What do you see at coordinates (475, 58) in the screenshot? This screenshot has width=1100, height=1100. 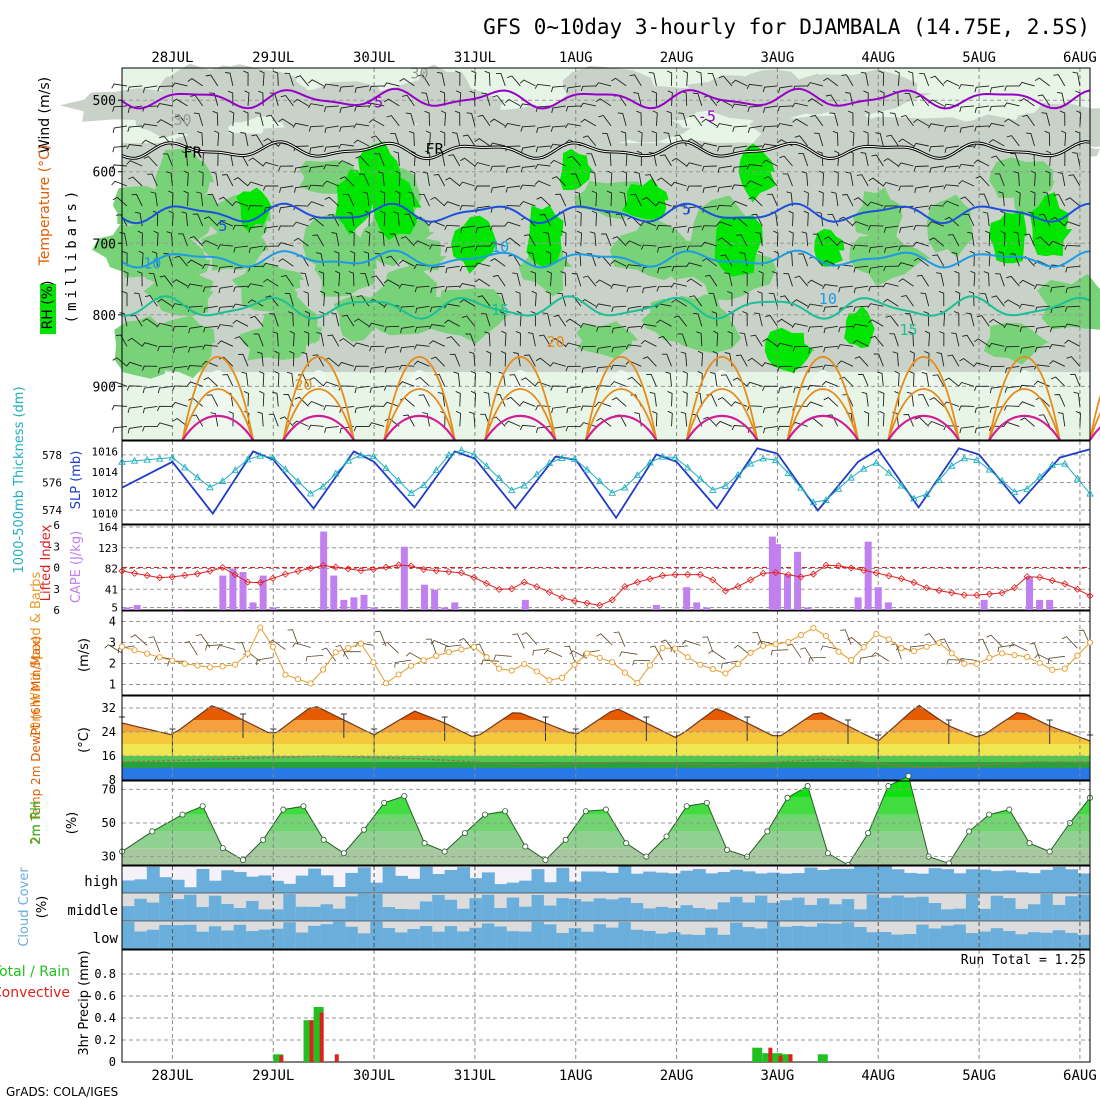 I see `top-date-label: 31JUL` at bounding box center [475, 58].